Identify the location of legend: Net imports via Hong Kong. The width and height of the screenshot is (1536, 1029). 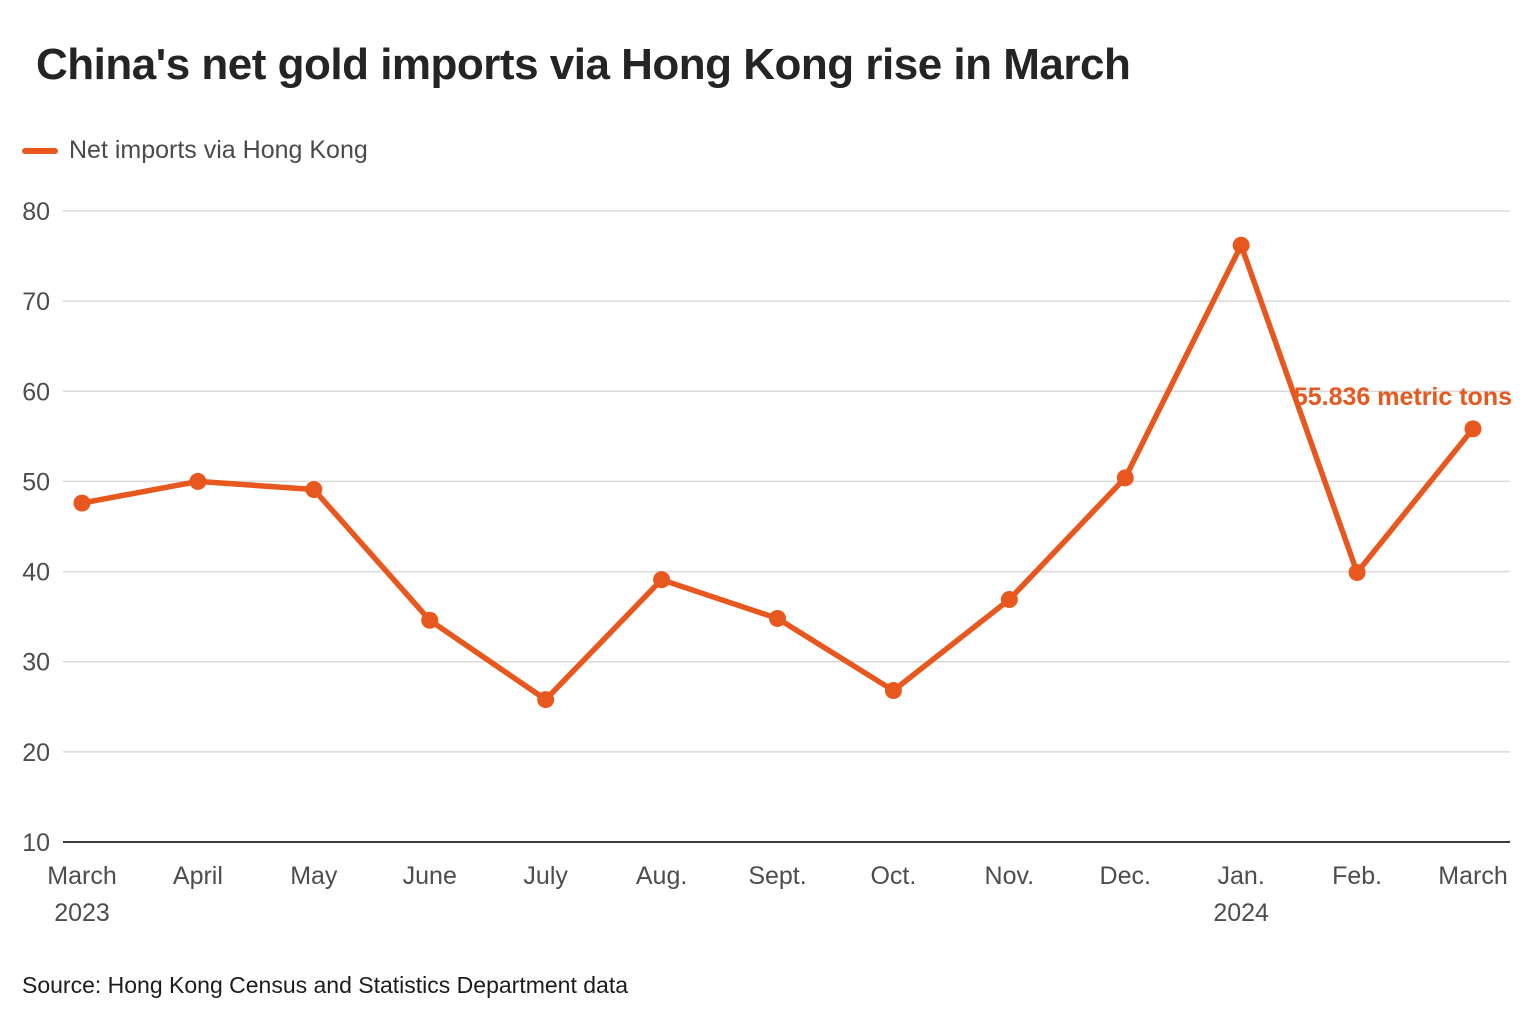
(195, 150).